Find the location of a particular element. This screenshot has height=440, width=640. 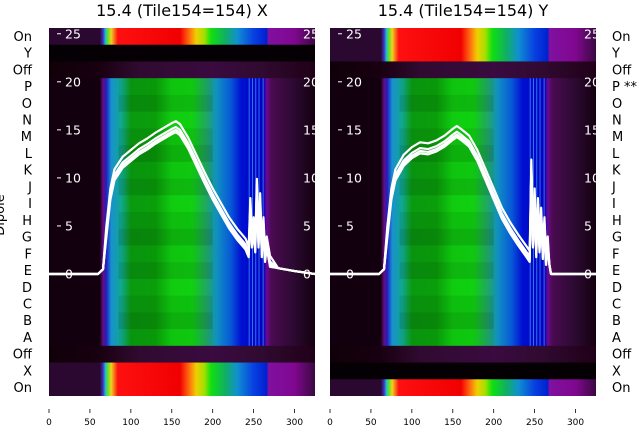

row-label: N is located at coordinates (617, 121).